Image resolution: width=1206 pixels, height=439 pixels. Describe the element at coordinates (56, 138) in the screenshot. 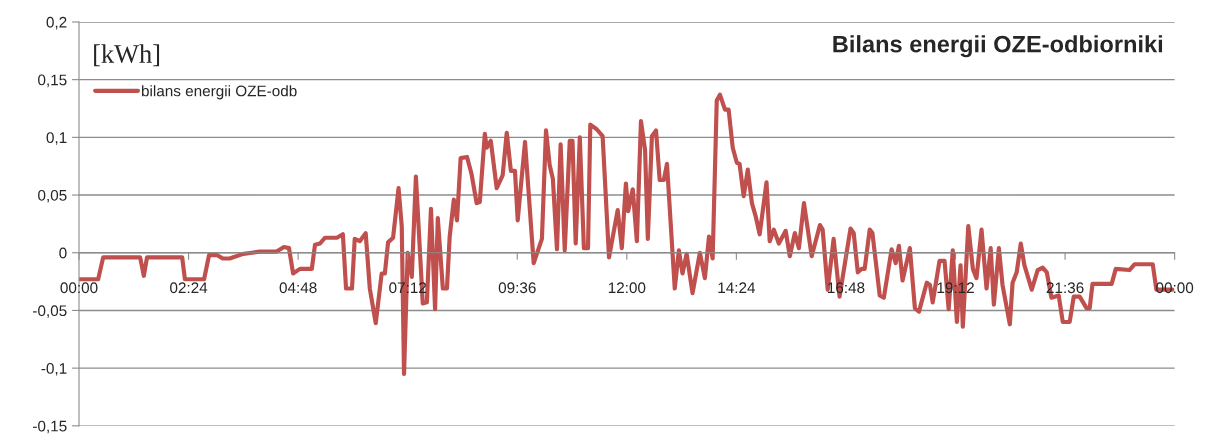

I see `y-tick-label: 0,1` at that location.